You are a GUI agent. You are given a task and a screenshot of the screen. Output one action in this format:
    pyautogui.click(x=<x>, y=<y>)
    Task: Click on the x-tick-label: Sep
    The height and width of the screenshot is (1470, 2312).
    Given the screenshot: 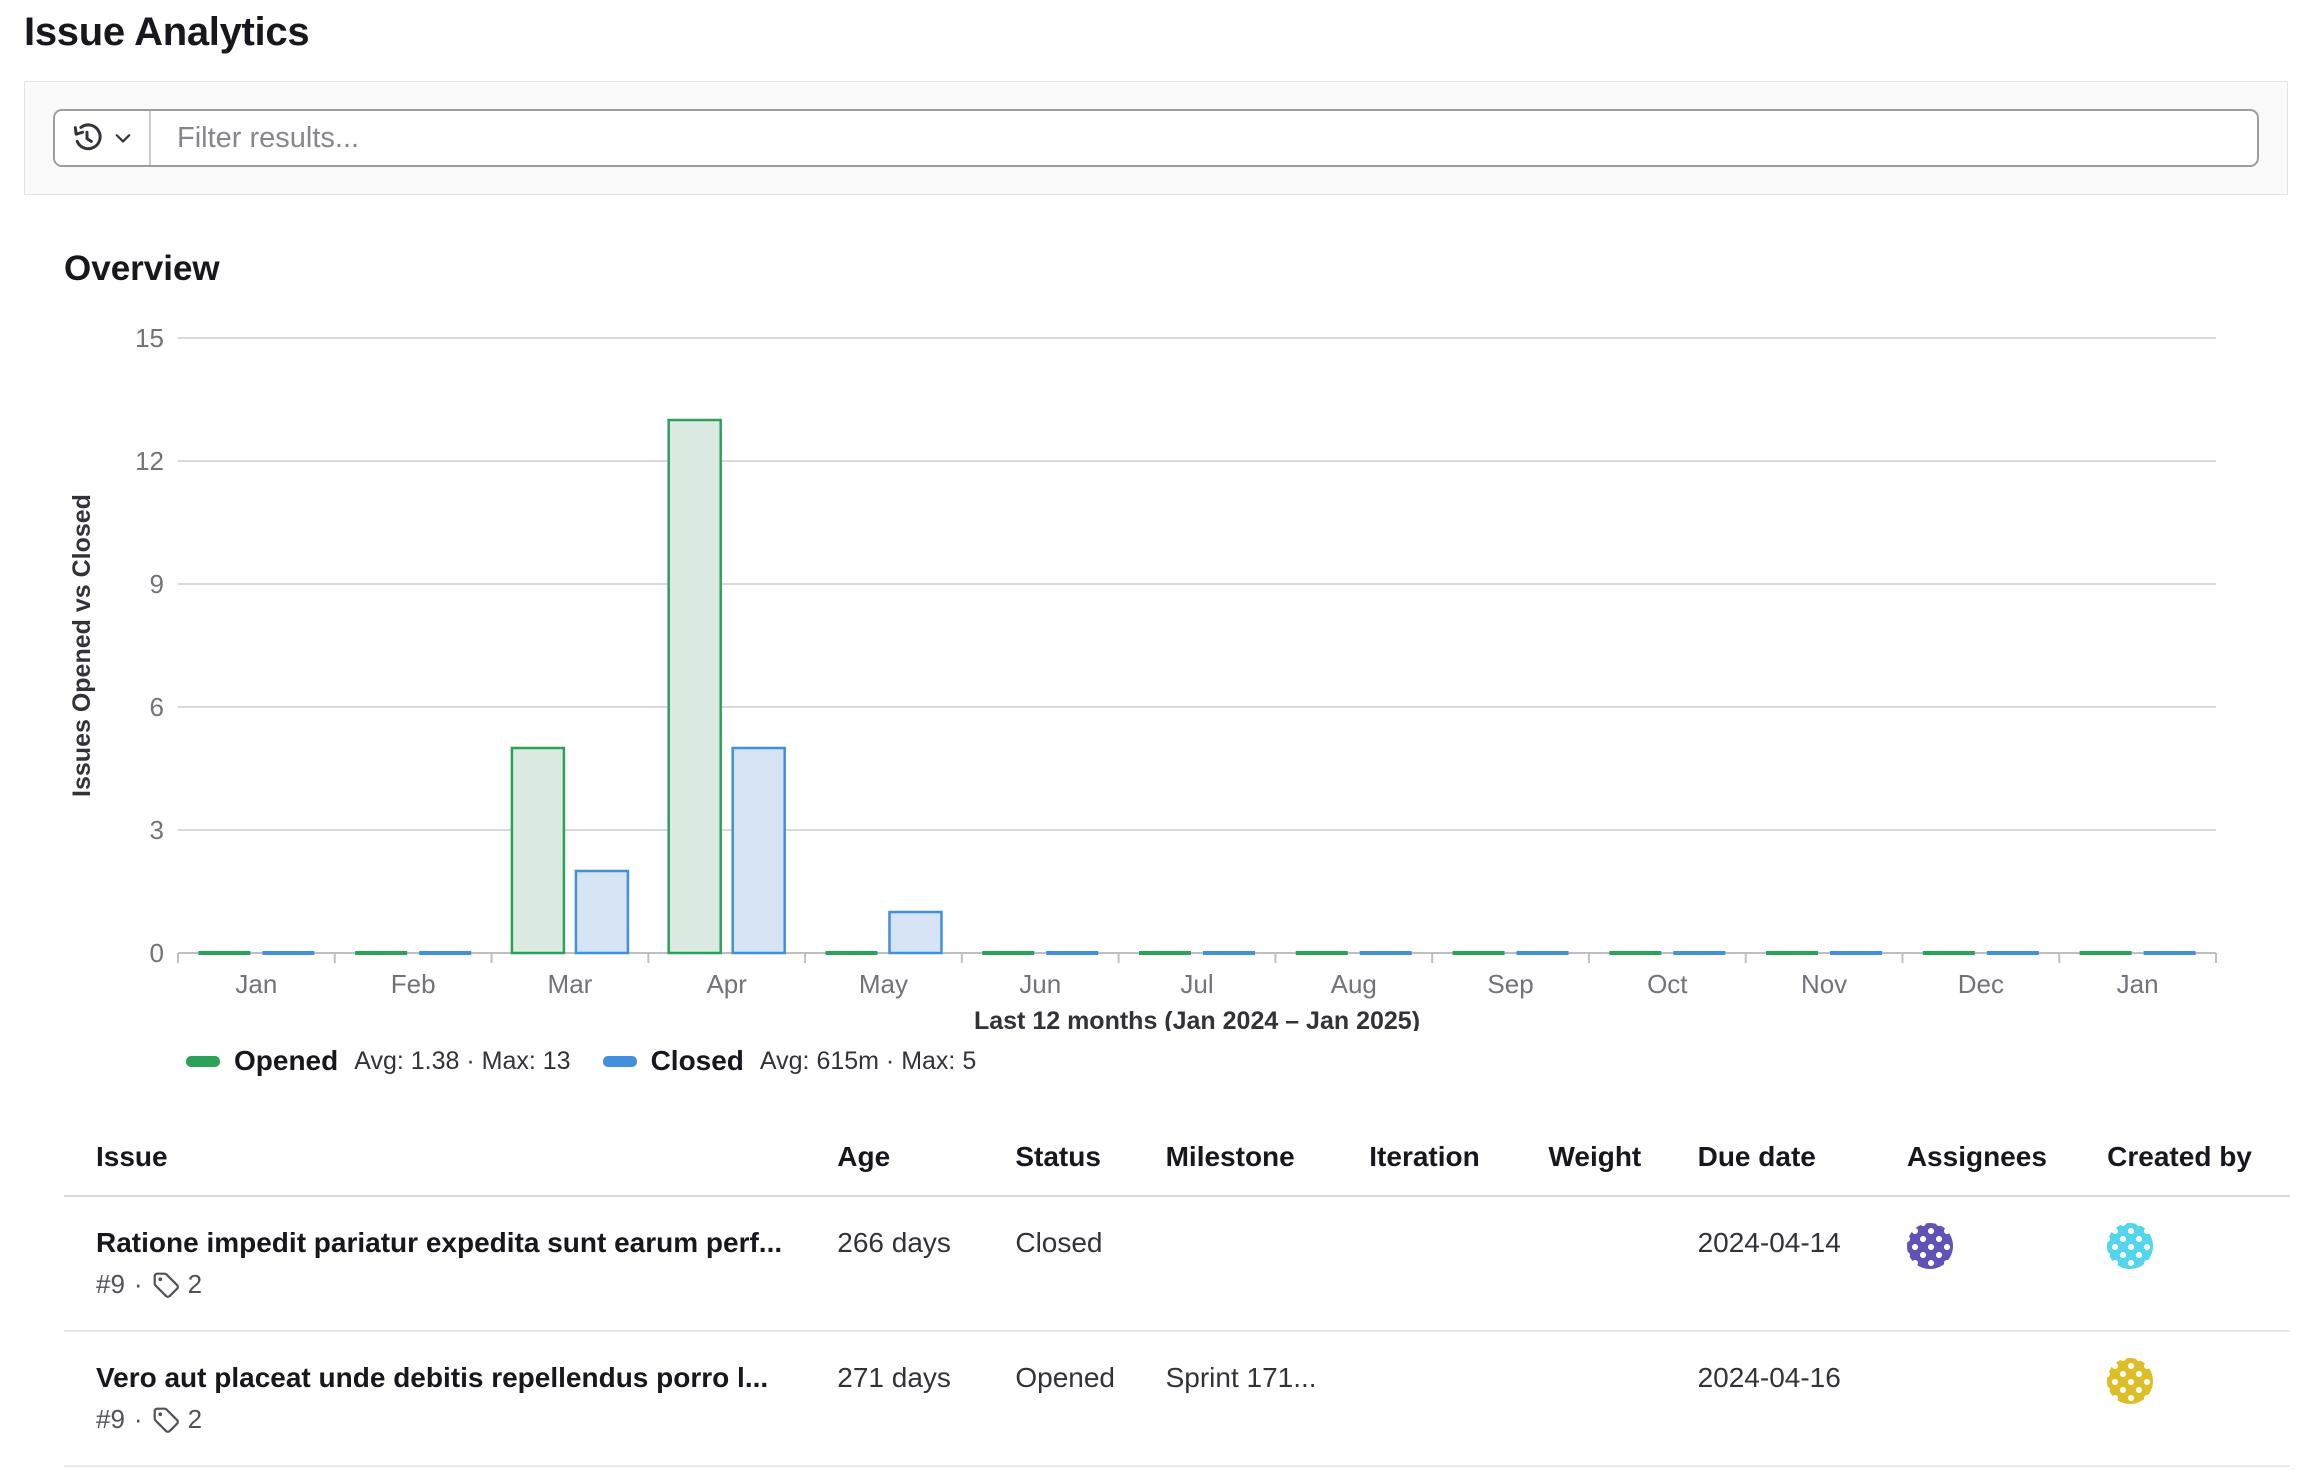 What is the action you would take?
    pyautogui.click(x=1510, y=984)
    